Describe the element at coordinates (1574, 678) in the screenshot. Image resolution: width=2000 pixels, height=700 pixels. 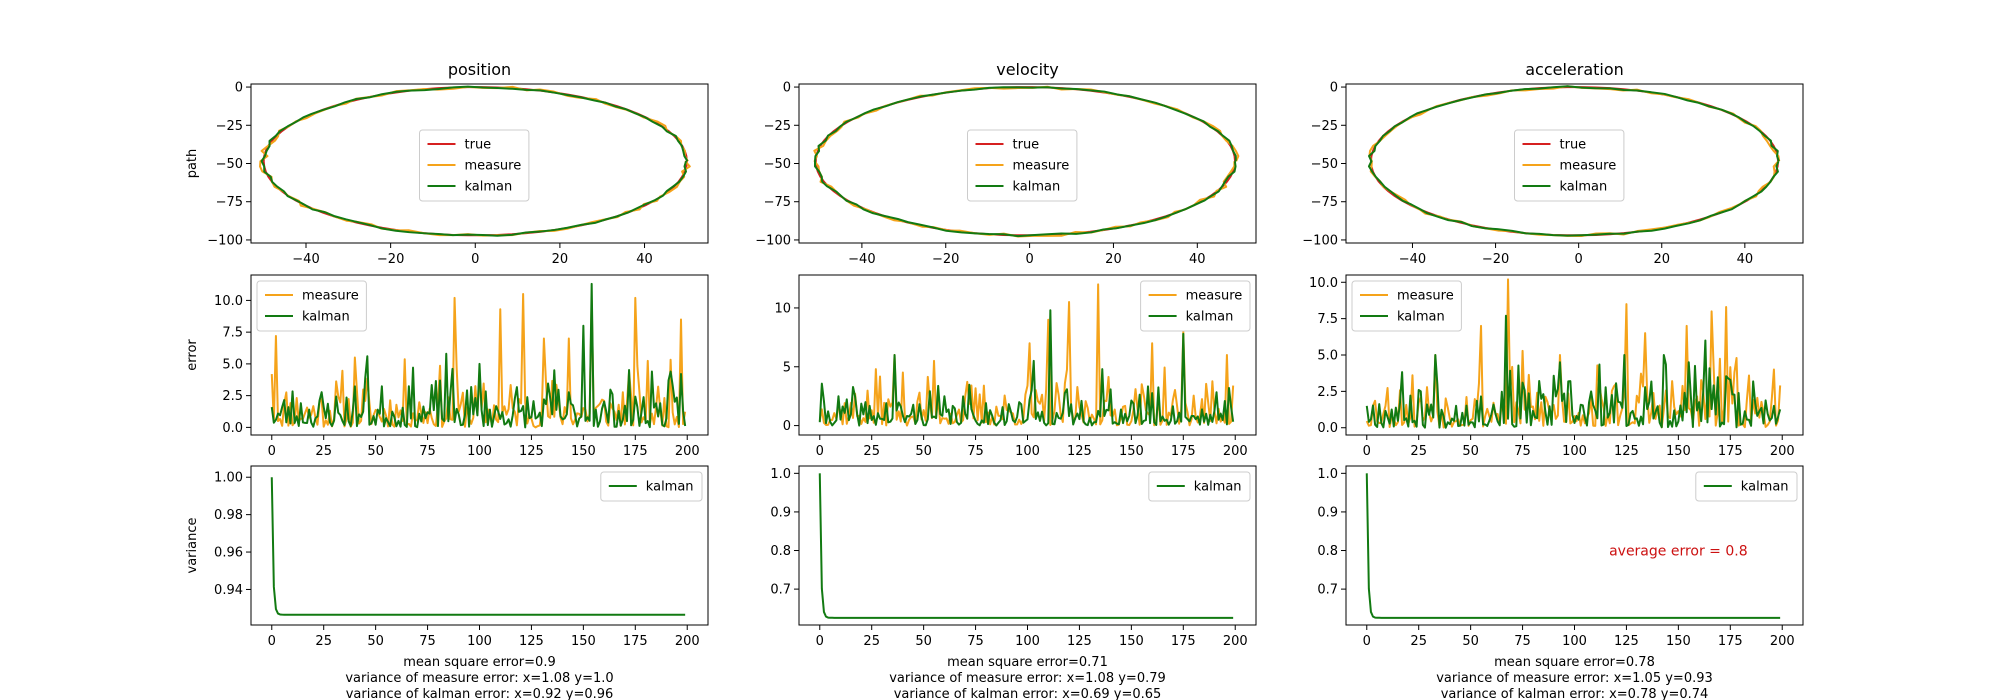
I see `column-caption-line: variance of measure error: x=1.05 y=0.93` at that location.